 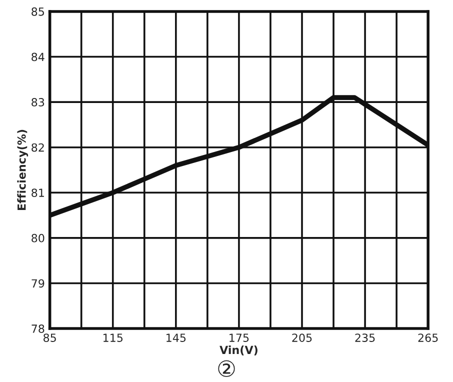 I want to click on y-tick-label: 81, so click(x=38, y=193).